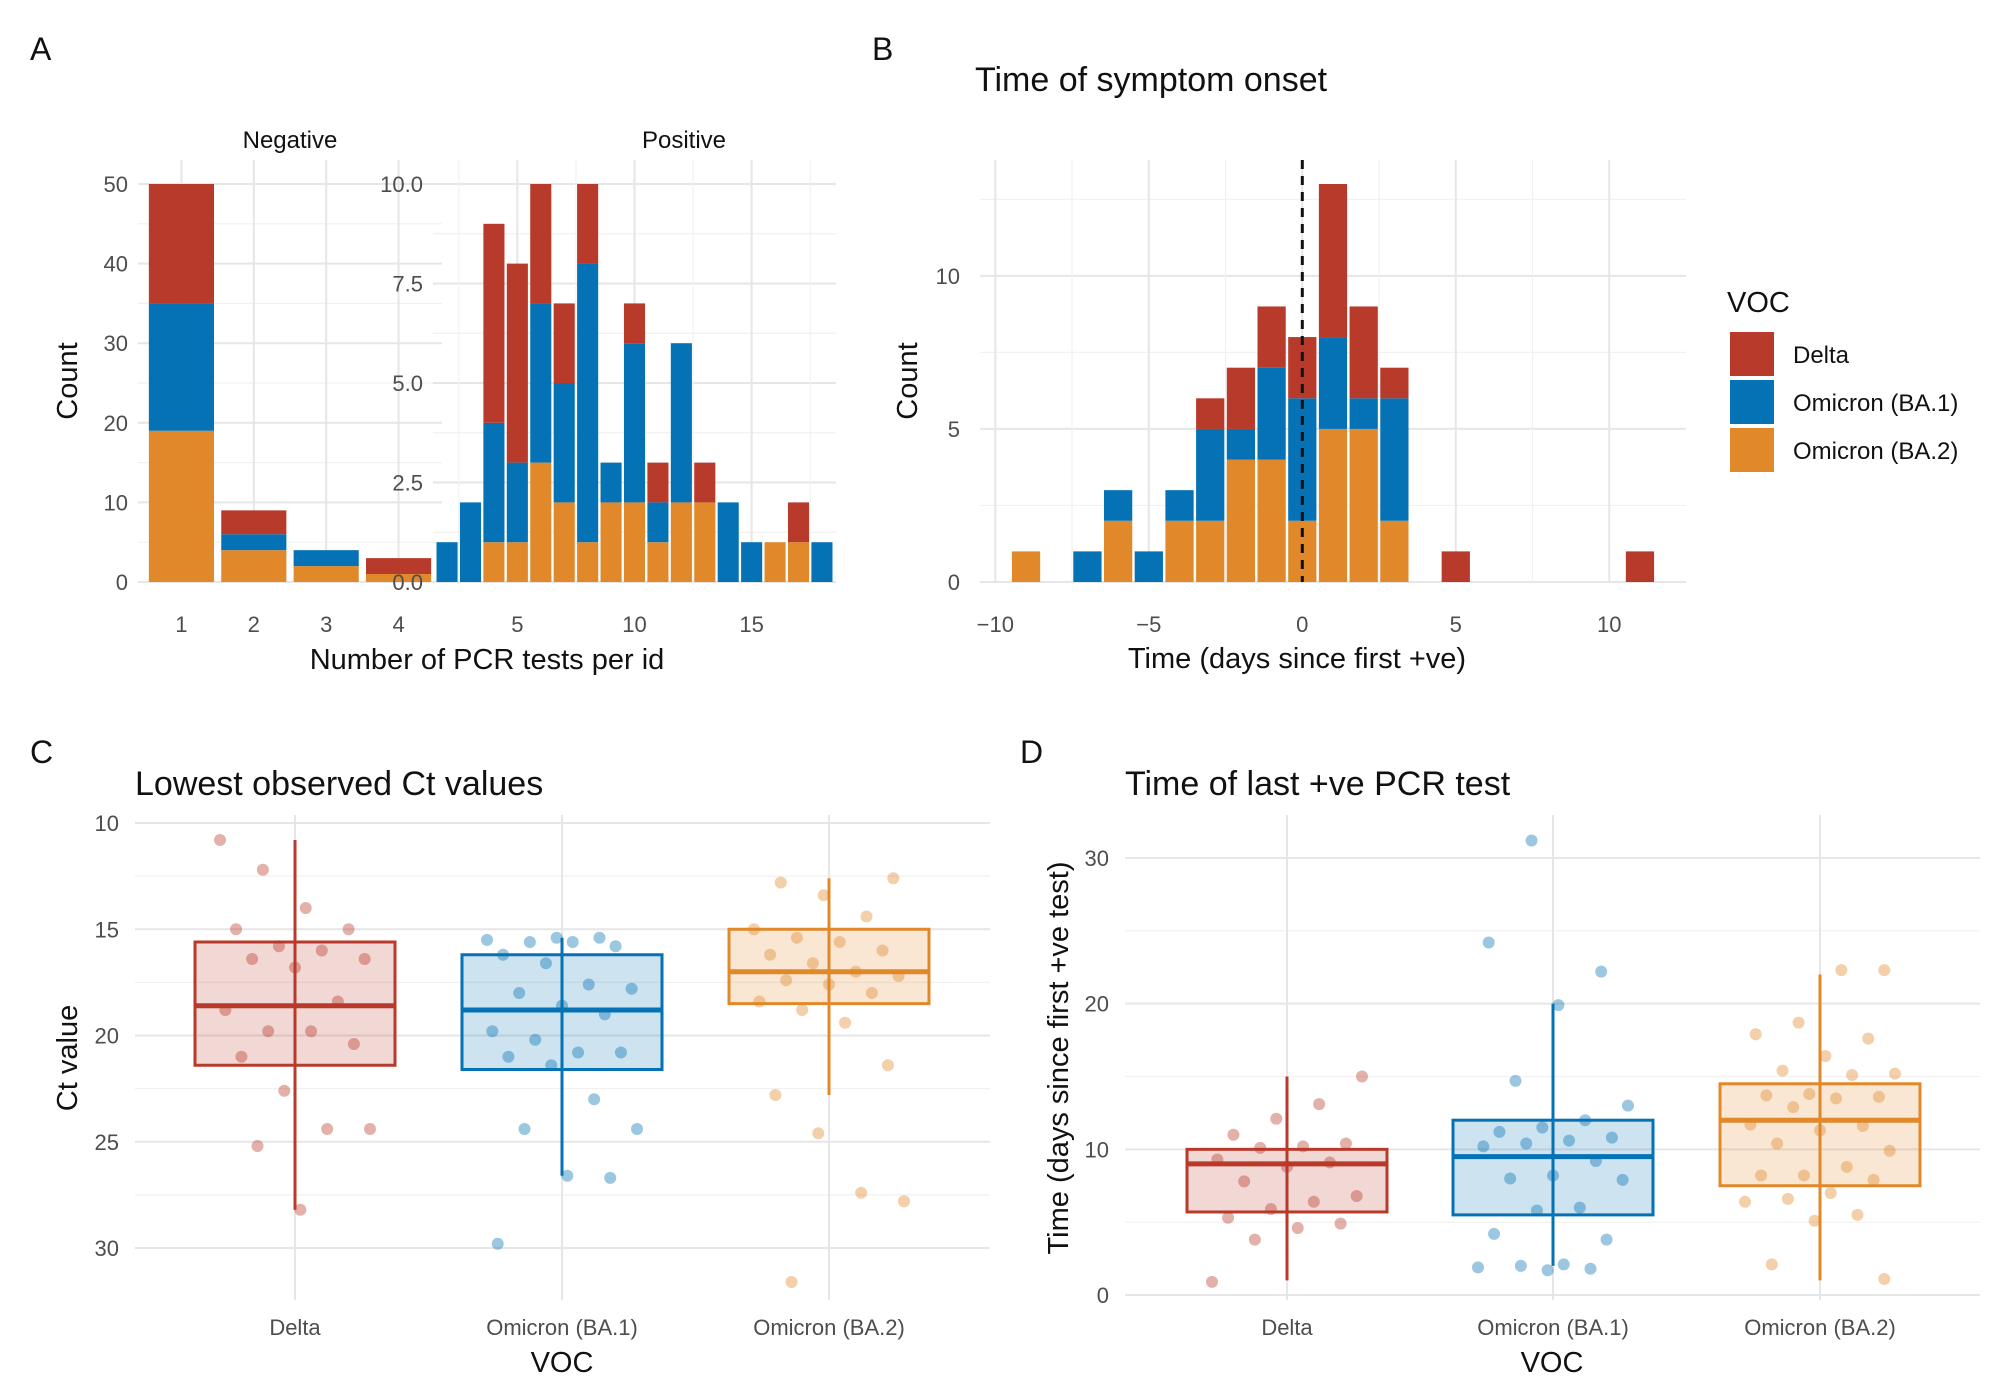  Describe the element at coordinates (562, 1363) in the screenshot. I see `panel-c-x-axis-title: VOC` at that location.